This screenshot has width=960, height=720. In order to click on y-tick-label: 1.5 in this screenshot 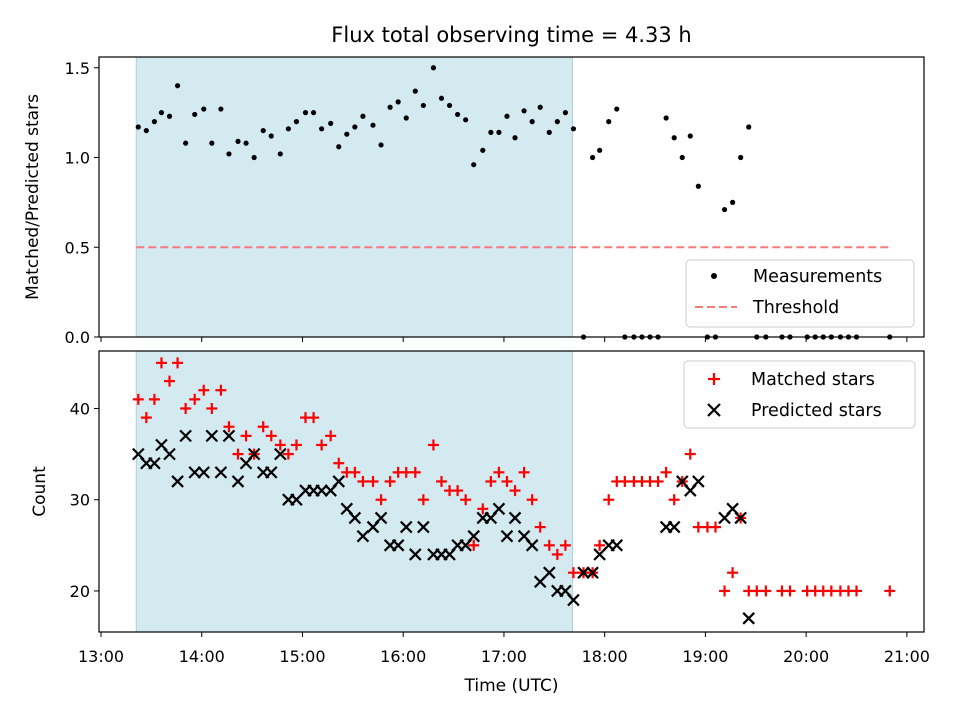, I will do `click(77, 68)`.